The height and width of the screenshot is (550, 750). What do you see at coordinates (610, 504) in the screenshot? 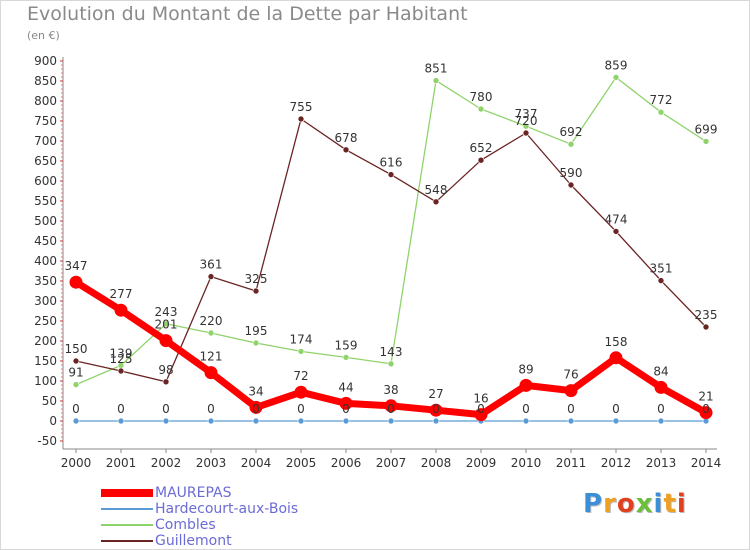
I see `logo-letter: r` at bounding box center [610, 504].